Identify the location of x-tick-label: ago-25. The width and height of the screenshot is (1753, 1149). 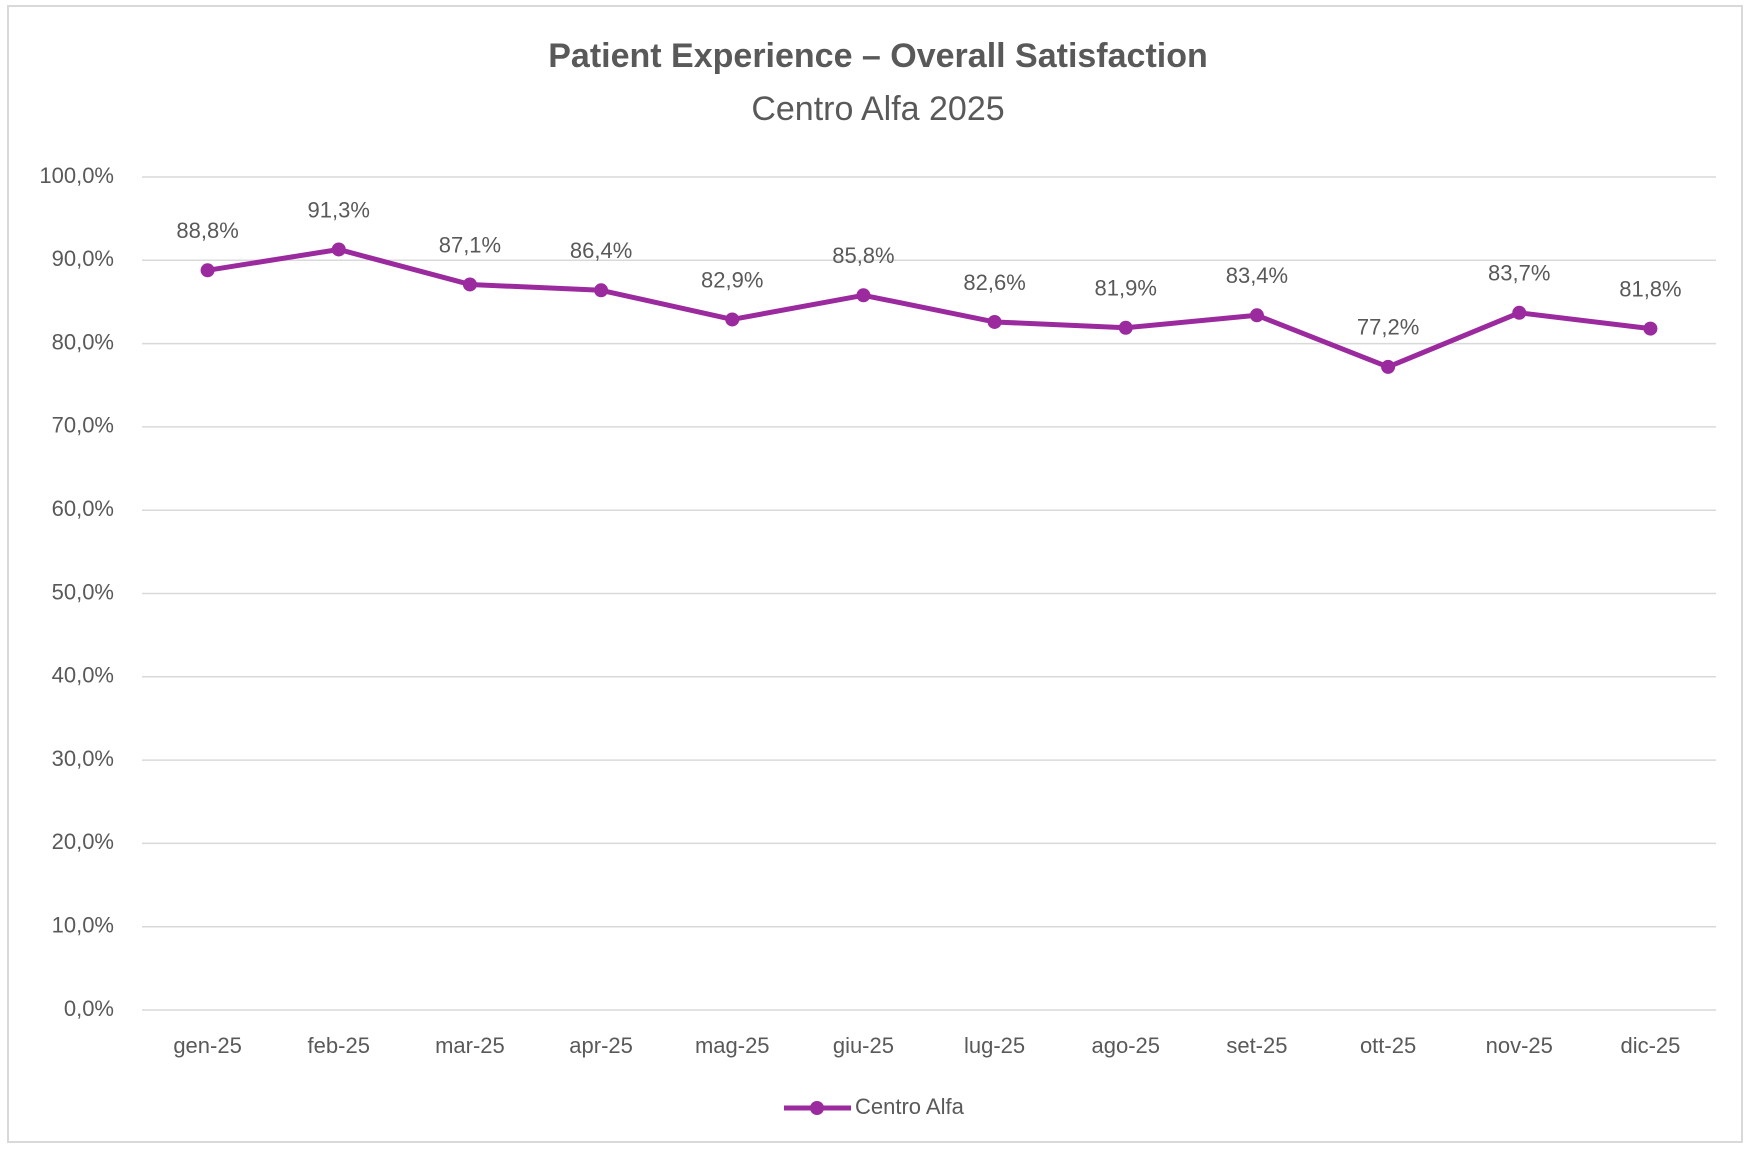
(1125, 1045).